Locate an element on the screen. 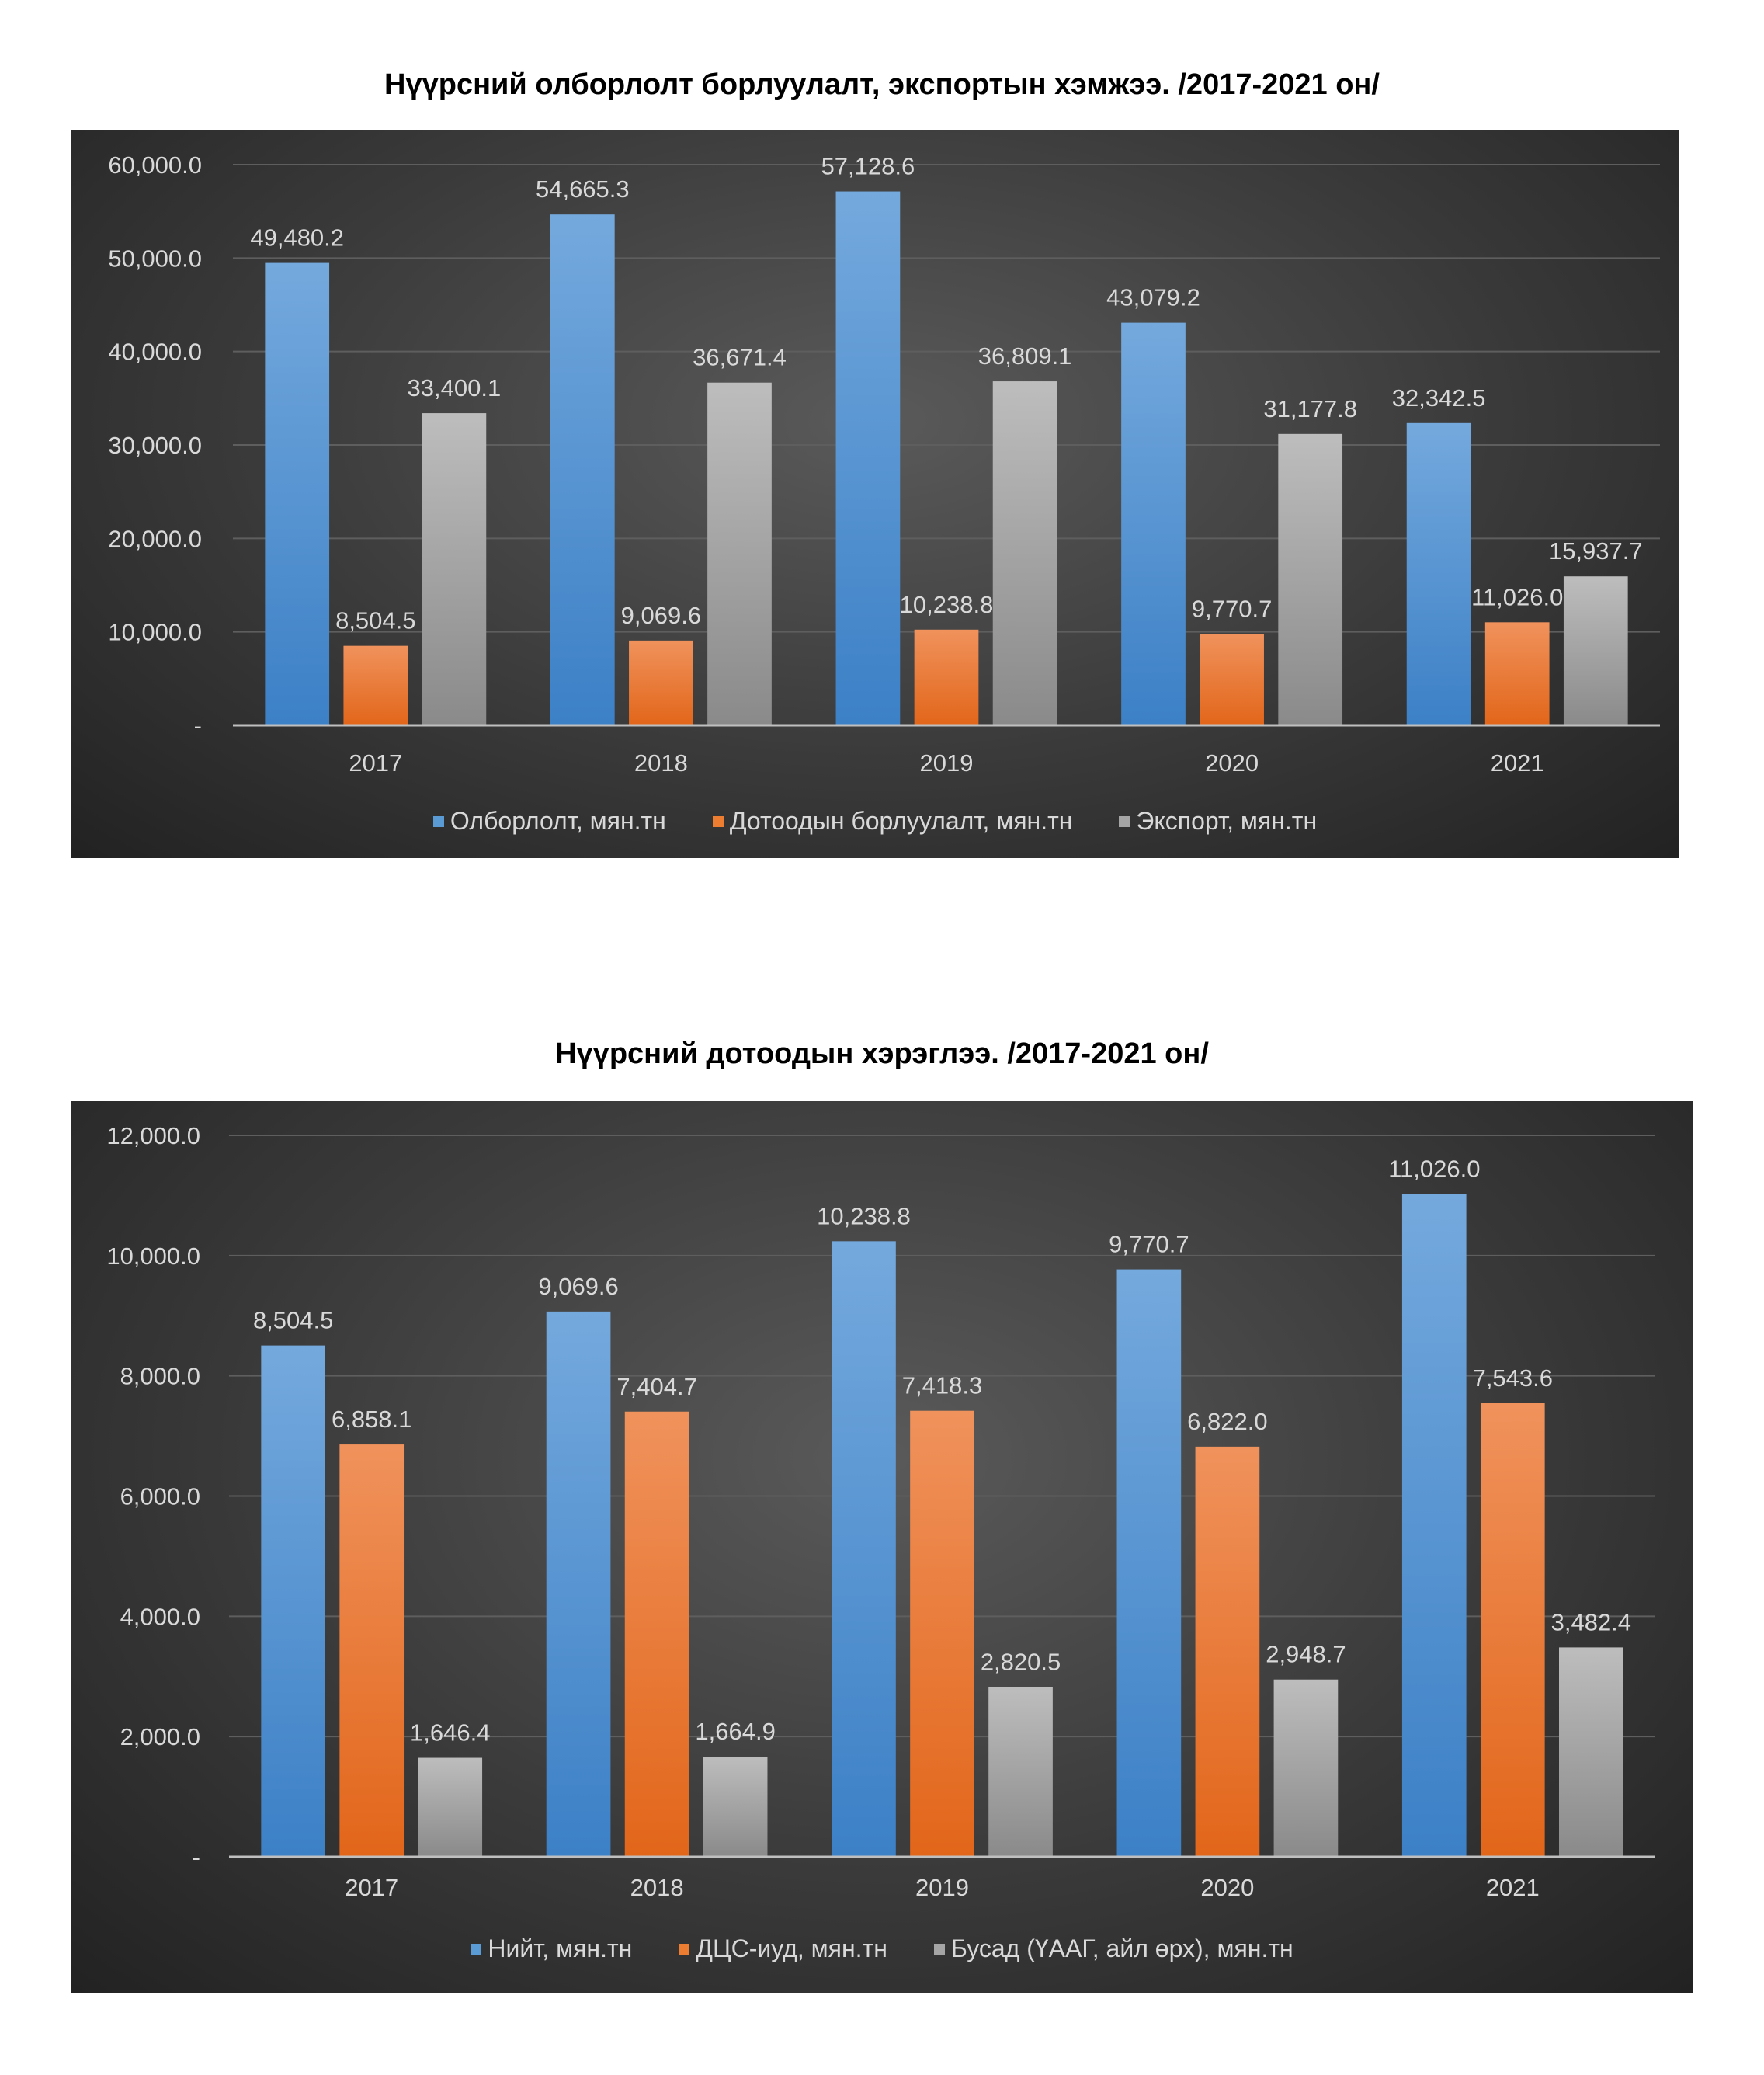  data-label: 36,671.4 is located at coordinates (740, 357).